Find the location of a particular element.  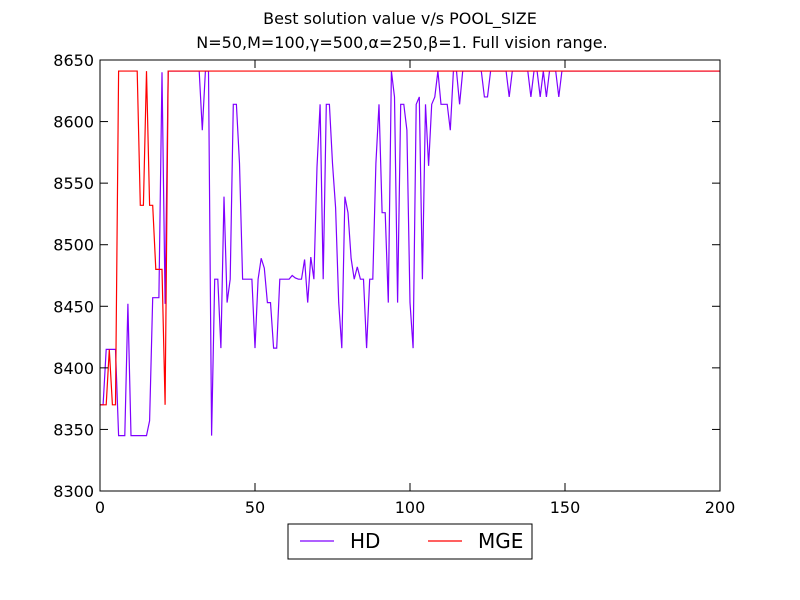

x-tick-label: 200 is located at coordinates (720, 507).